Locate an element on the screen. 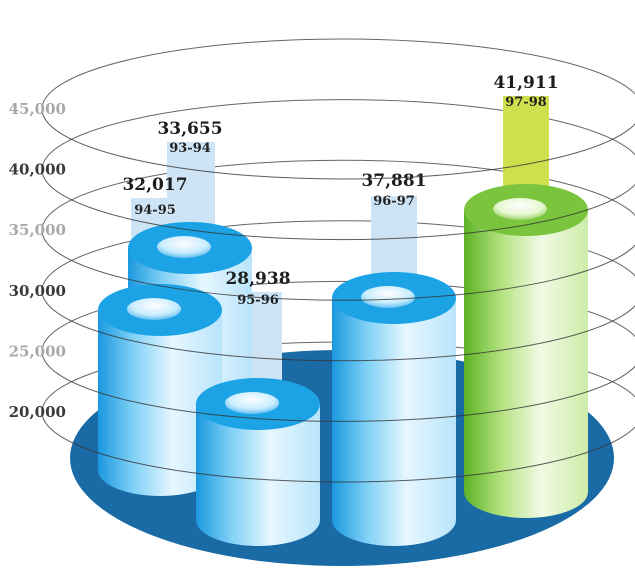 The image size is (635, 576). y-tick-label: 35,000 is located at coordinates (37, 230).